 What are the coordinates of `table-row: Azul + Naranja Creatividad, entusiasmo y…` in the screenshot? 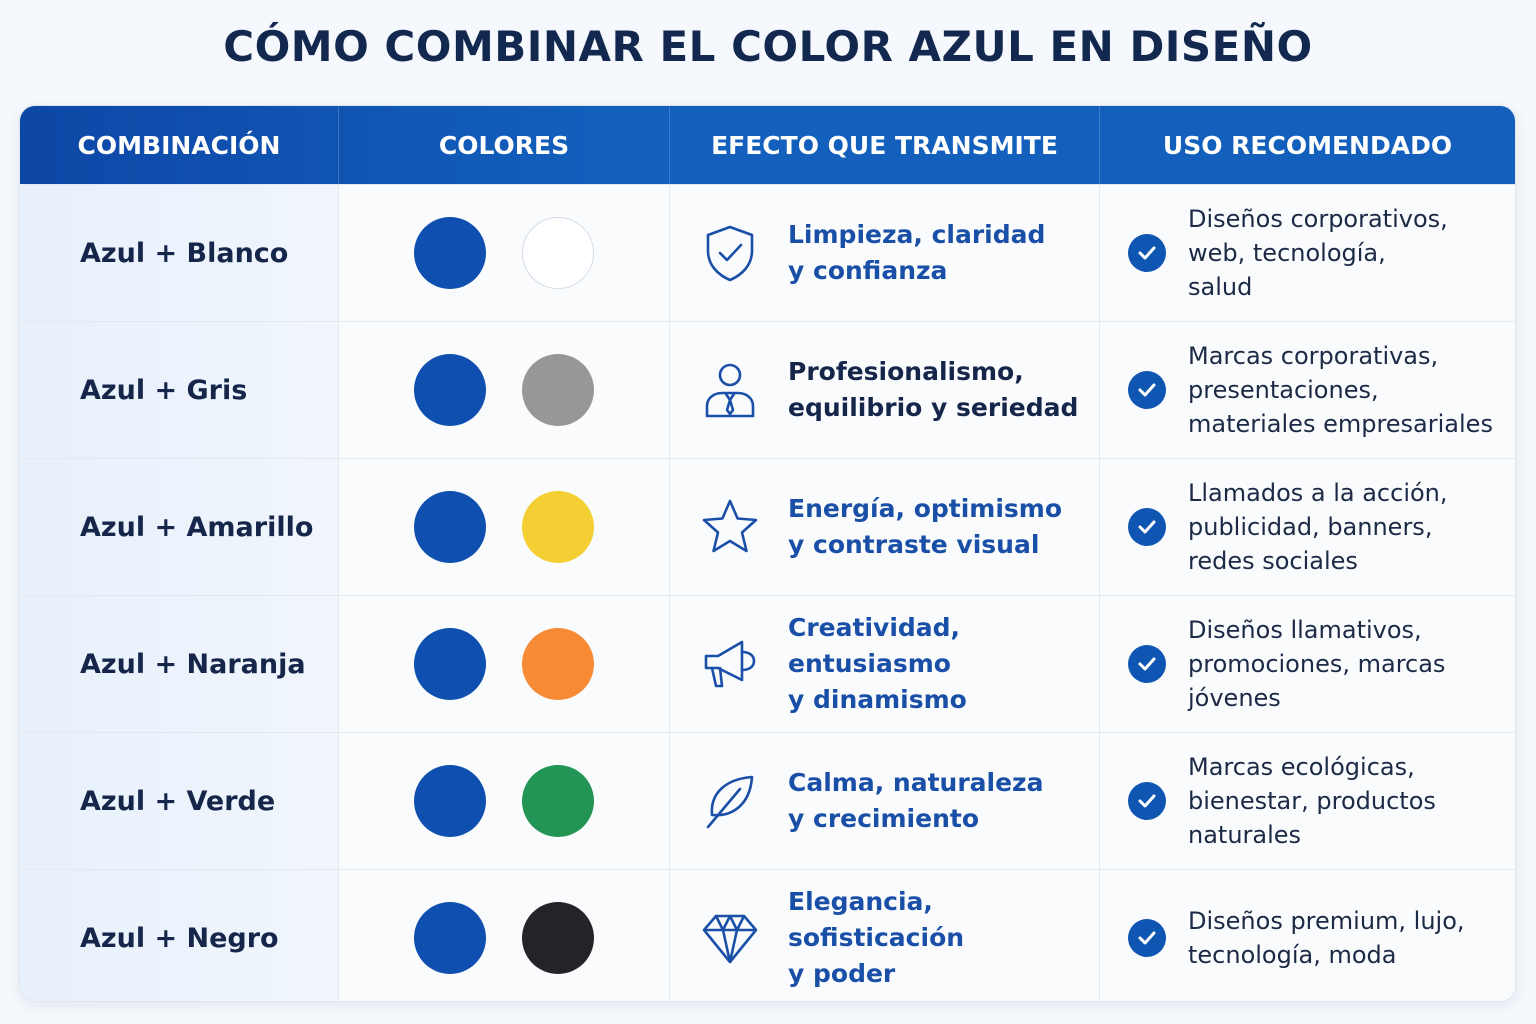 It's located at (767, 663).